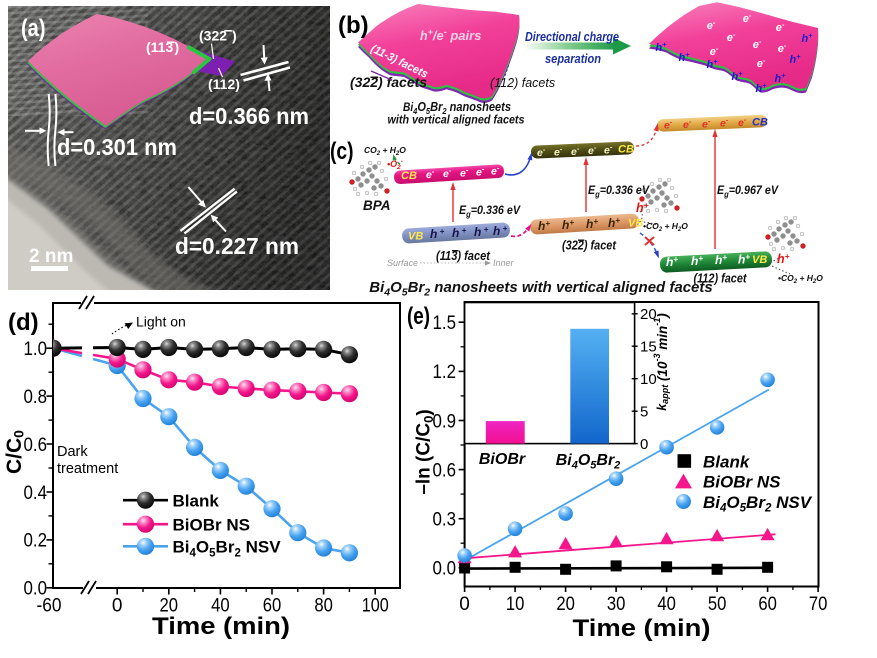 The height and width of the screenshot is (658, 877). Describe the element at coordinates (33, 28) in the screenshot. I see `svg-text: (a)` at that location.